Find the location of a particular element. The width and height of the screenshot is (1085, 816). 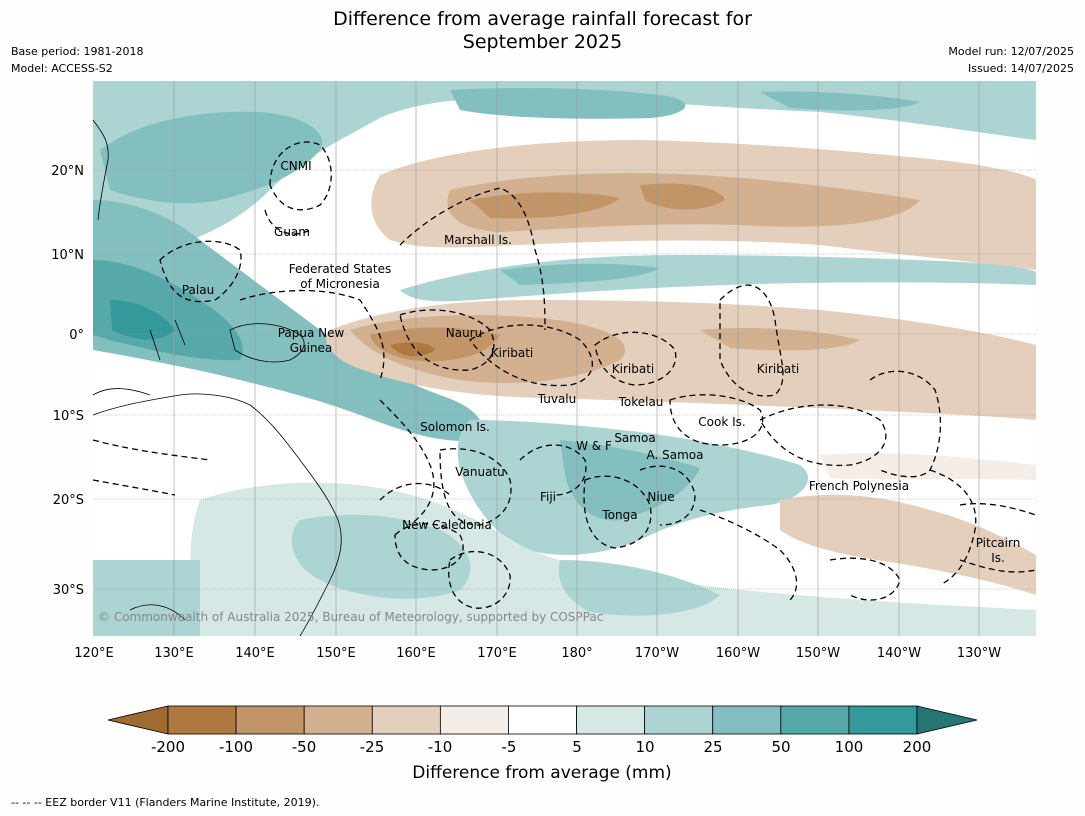

colorbar-tick: -200 is located at coordinates (168, 747).